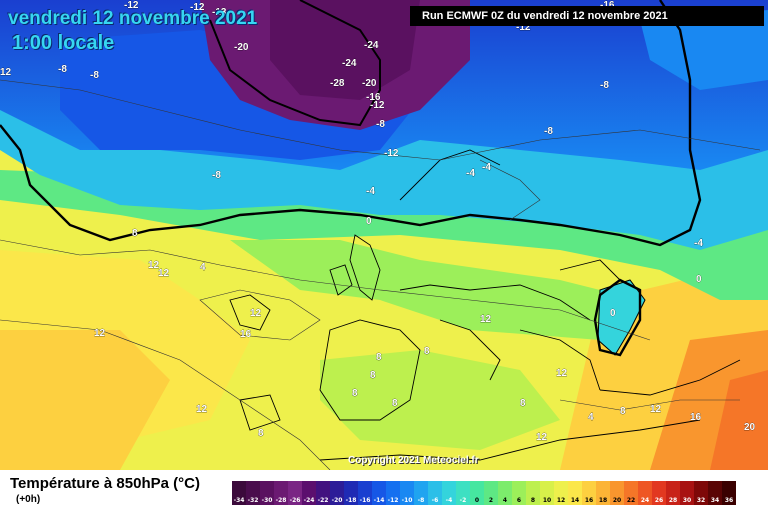  I want to click on scale-tick-label: -18, so click(351, 500).